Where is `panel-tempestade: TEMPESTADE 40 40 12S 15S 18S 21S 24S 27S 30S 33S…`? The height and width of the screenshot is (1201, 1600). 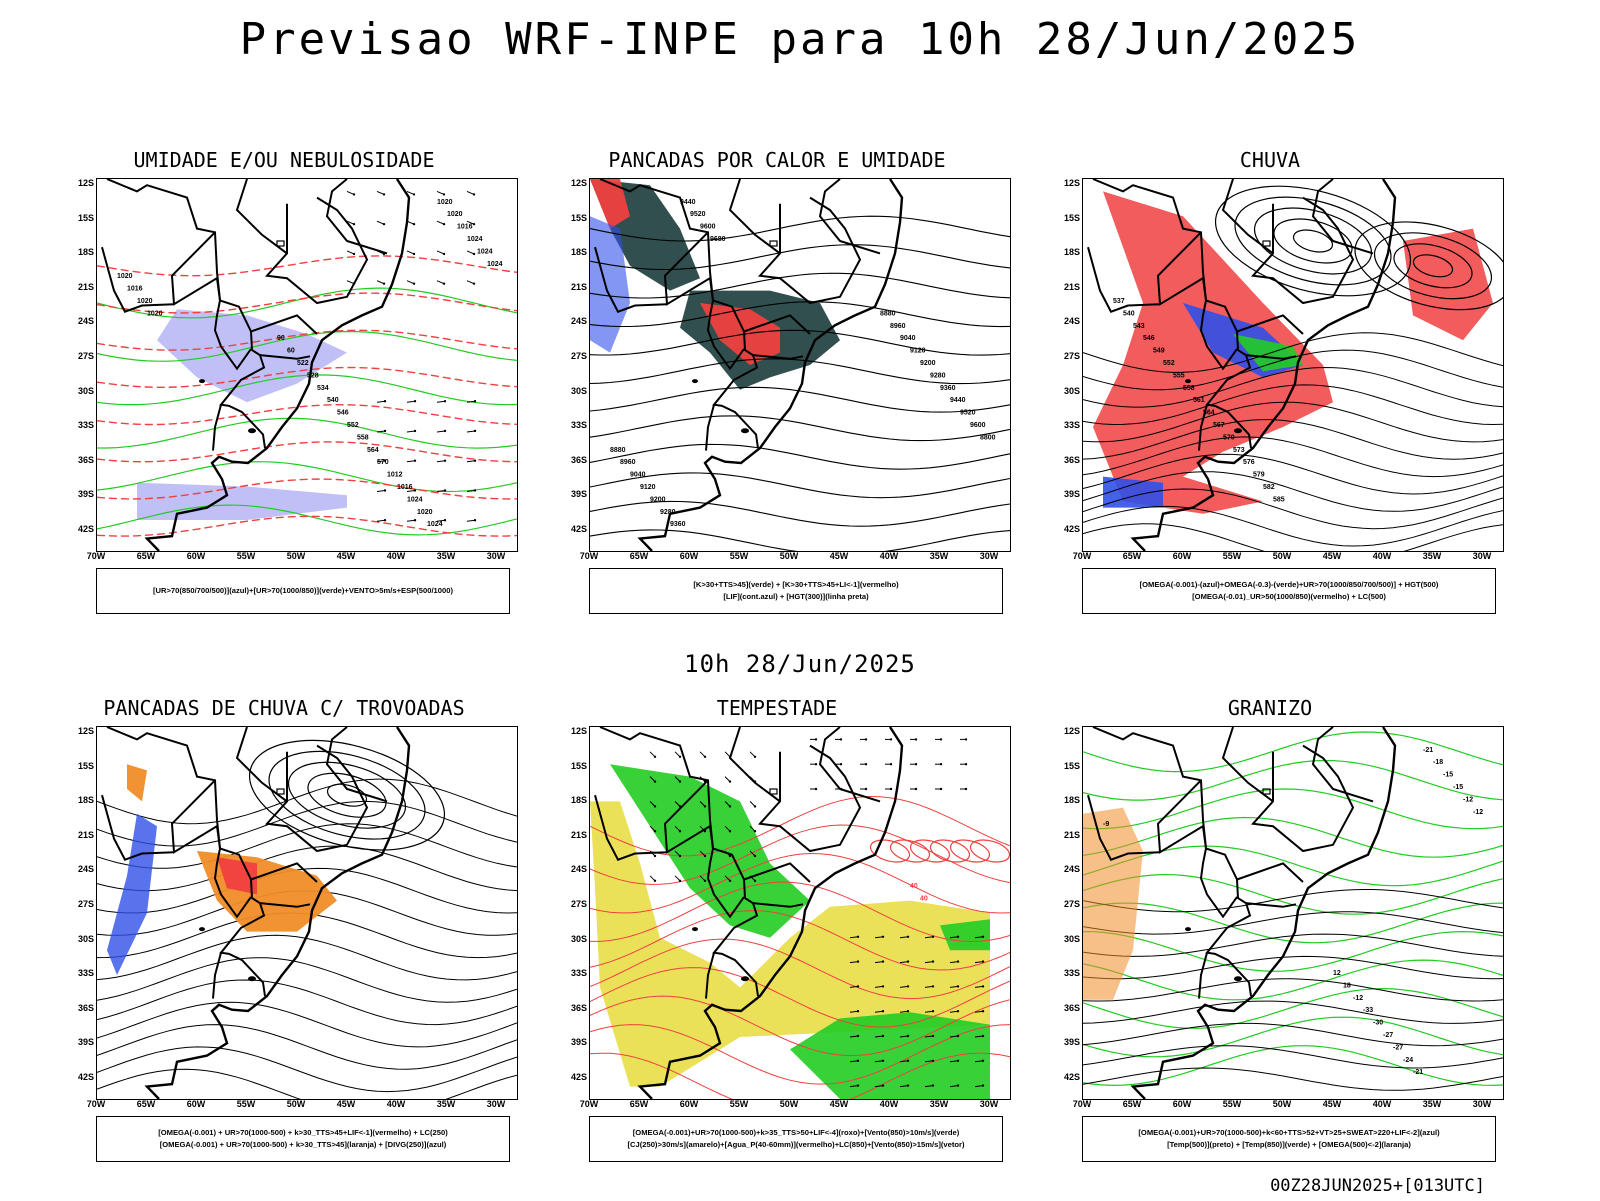
panel-tempestade: TEMPESTADE 40 40 12S 15S 18S 21S 24S 27S 30S 33S… is located at coordinates (777, 948).